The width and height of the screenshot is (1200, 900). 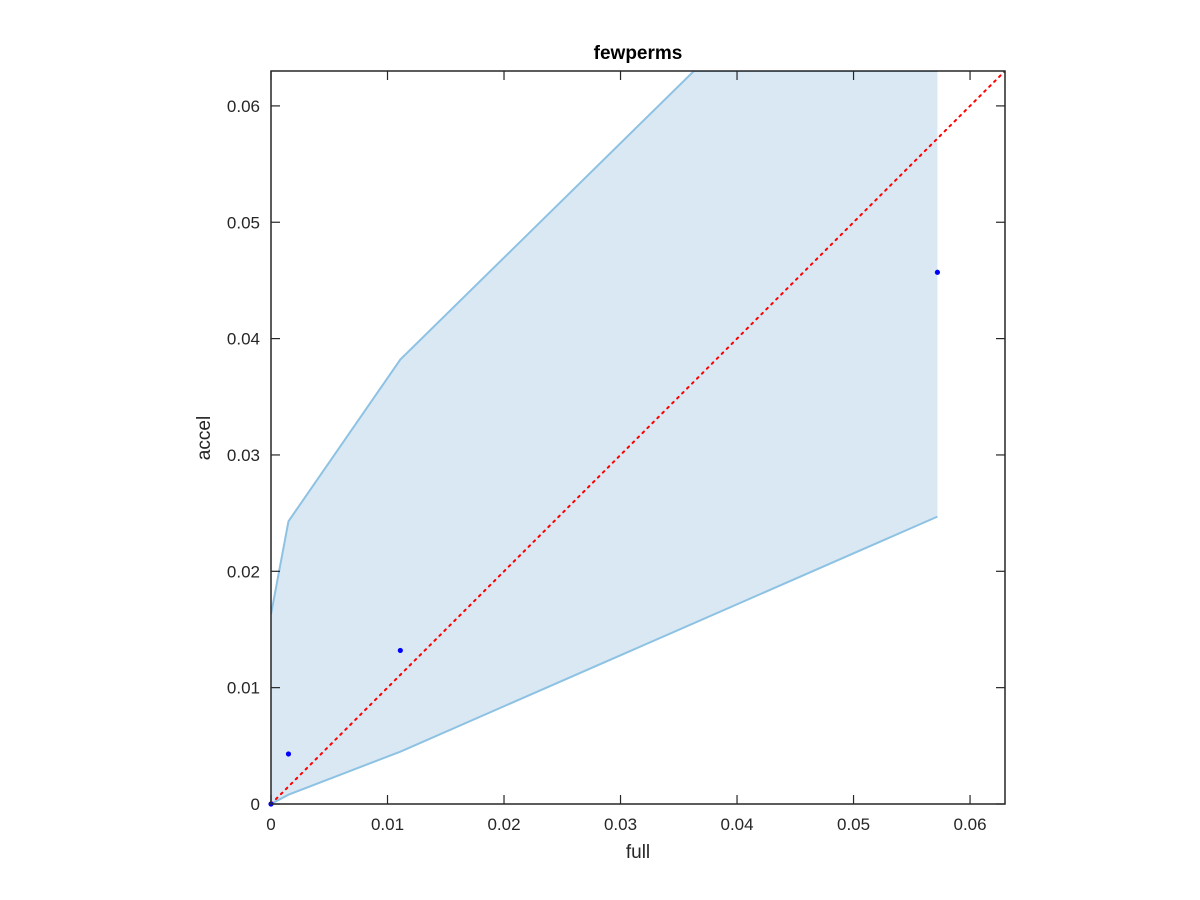 What do you see at coordinates (638, 53) in the screenshot?
I see `chart-title: fewperms` at bounding box center [638, 53].